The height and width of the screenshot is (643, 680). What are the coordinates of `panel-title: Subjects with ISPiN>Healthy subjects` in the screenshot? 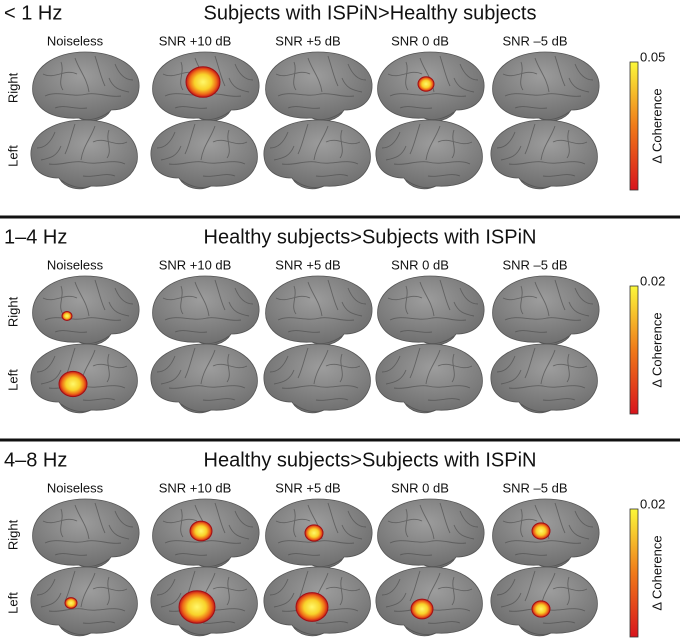 It's located at (370, 13).